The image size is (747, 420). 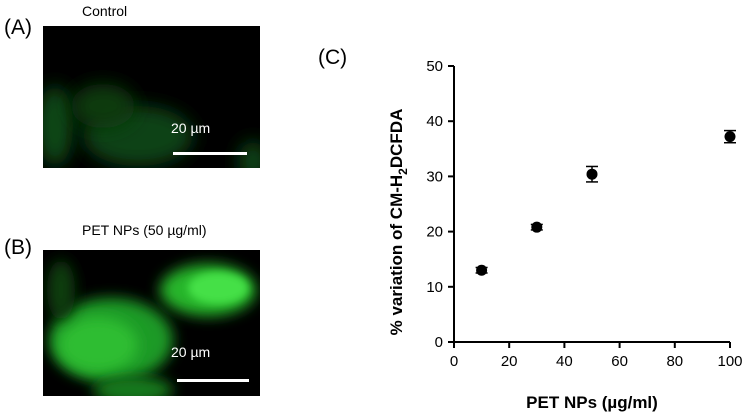 I want to click on panel-label-c: (C), so click(x=333, y=57).